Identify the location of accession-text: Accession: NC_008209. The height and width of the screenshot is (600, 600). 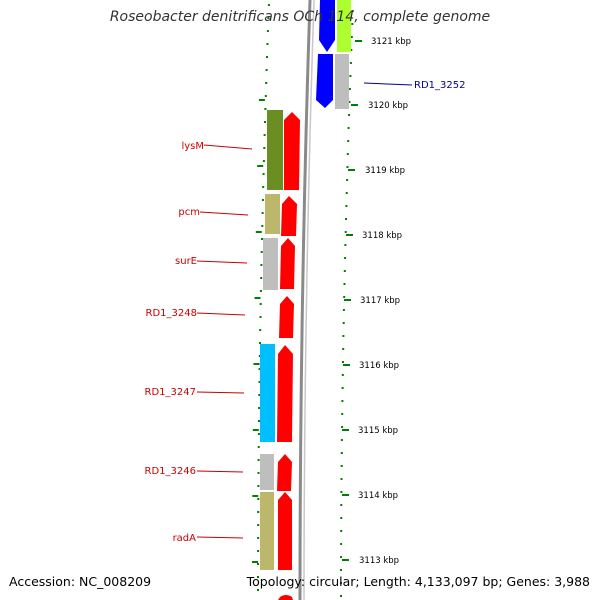
(80, 581).